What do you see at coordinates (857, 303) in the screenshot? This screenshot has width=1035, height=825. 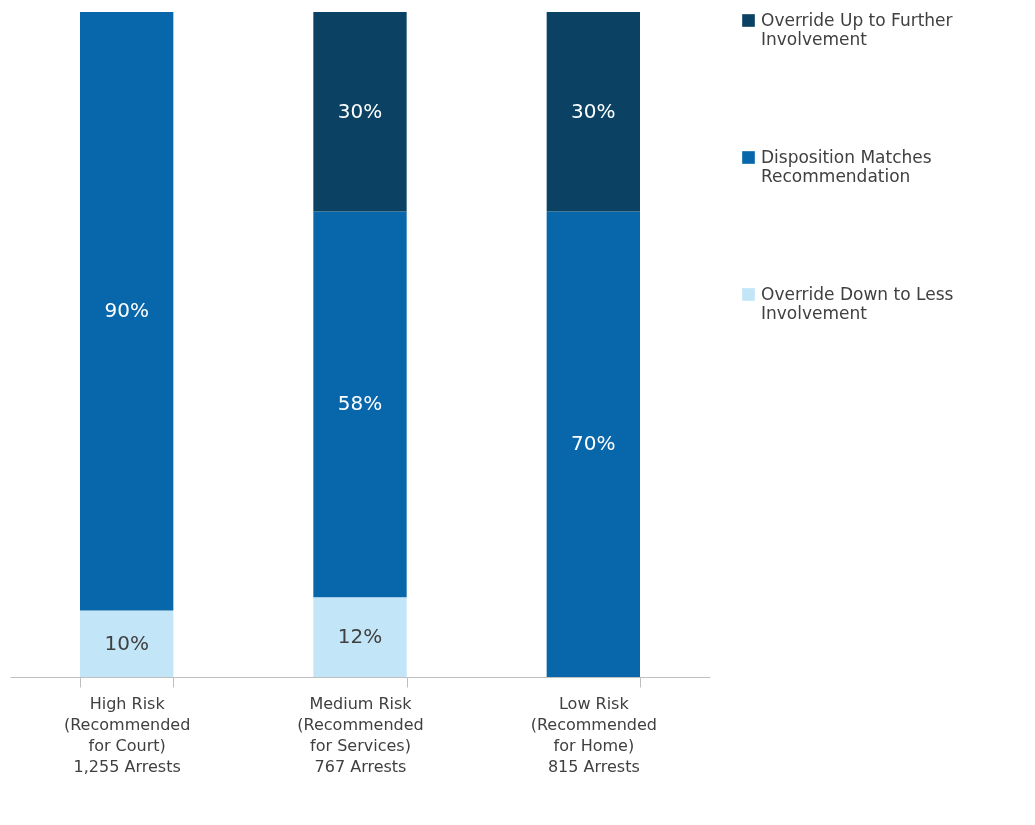 I see `legend-label: Override Down to Less Involvement` at bounding box center [857, 303].